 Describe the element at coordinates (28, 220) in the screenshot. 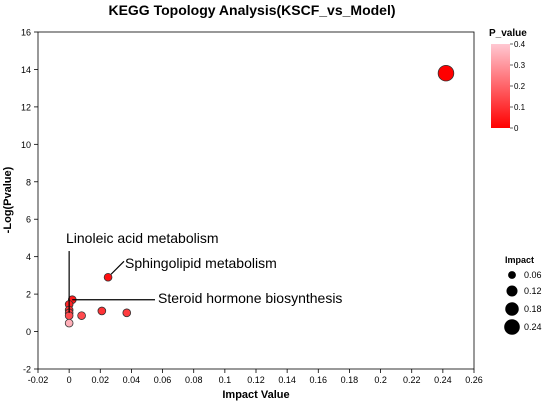

I see `y-tick-label: 6` at that location.